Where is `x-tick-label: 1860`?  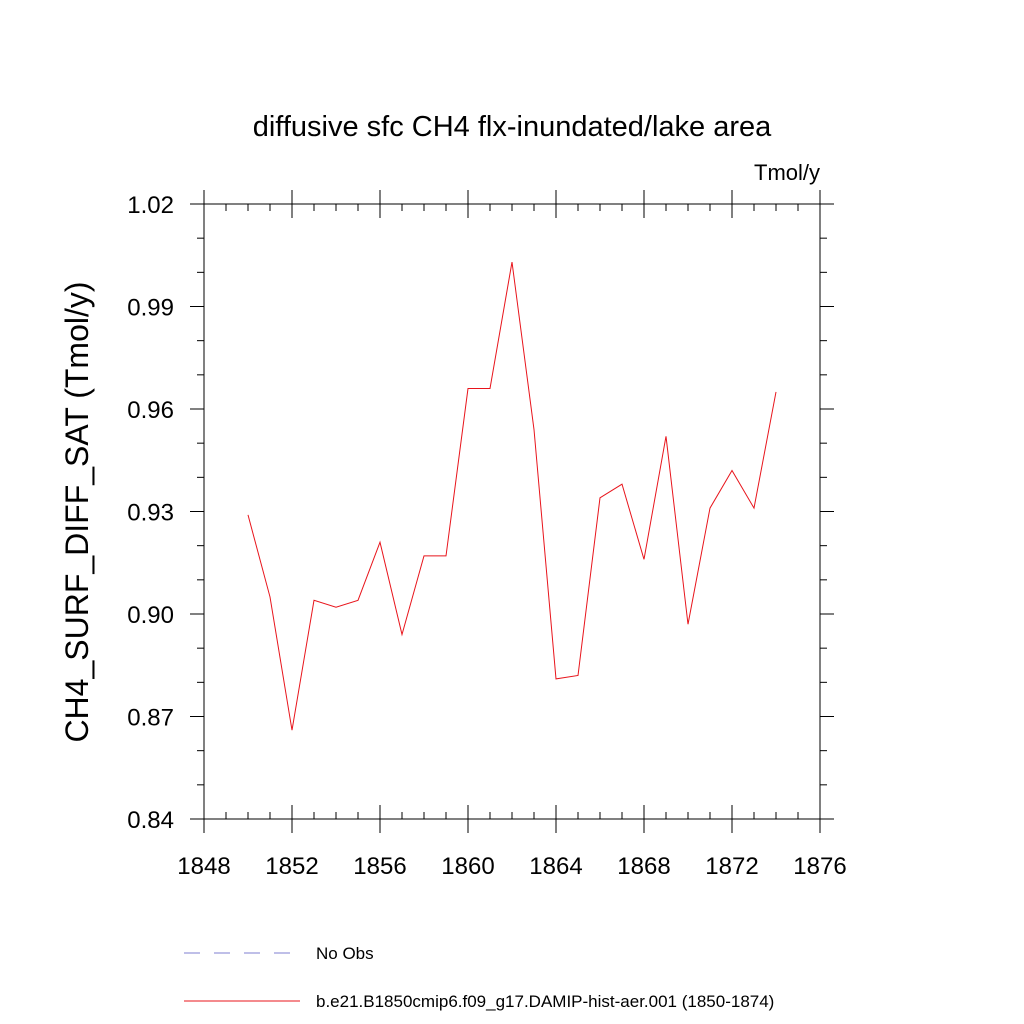
x-tick-label: 1860 is located at coordinates (467, 866).